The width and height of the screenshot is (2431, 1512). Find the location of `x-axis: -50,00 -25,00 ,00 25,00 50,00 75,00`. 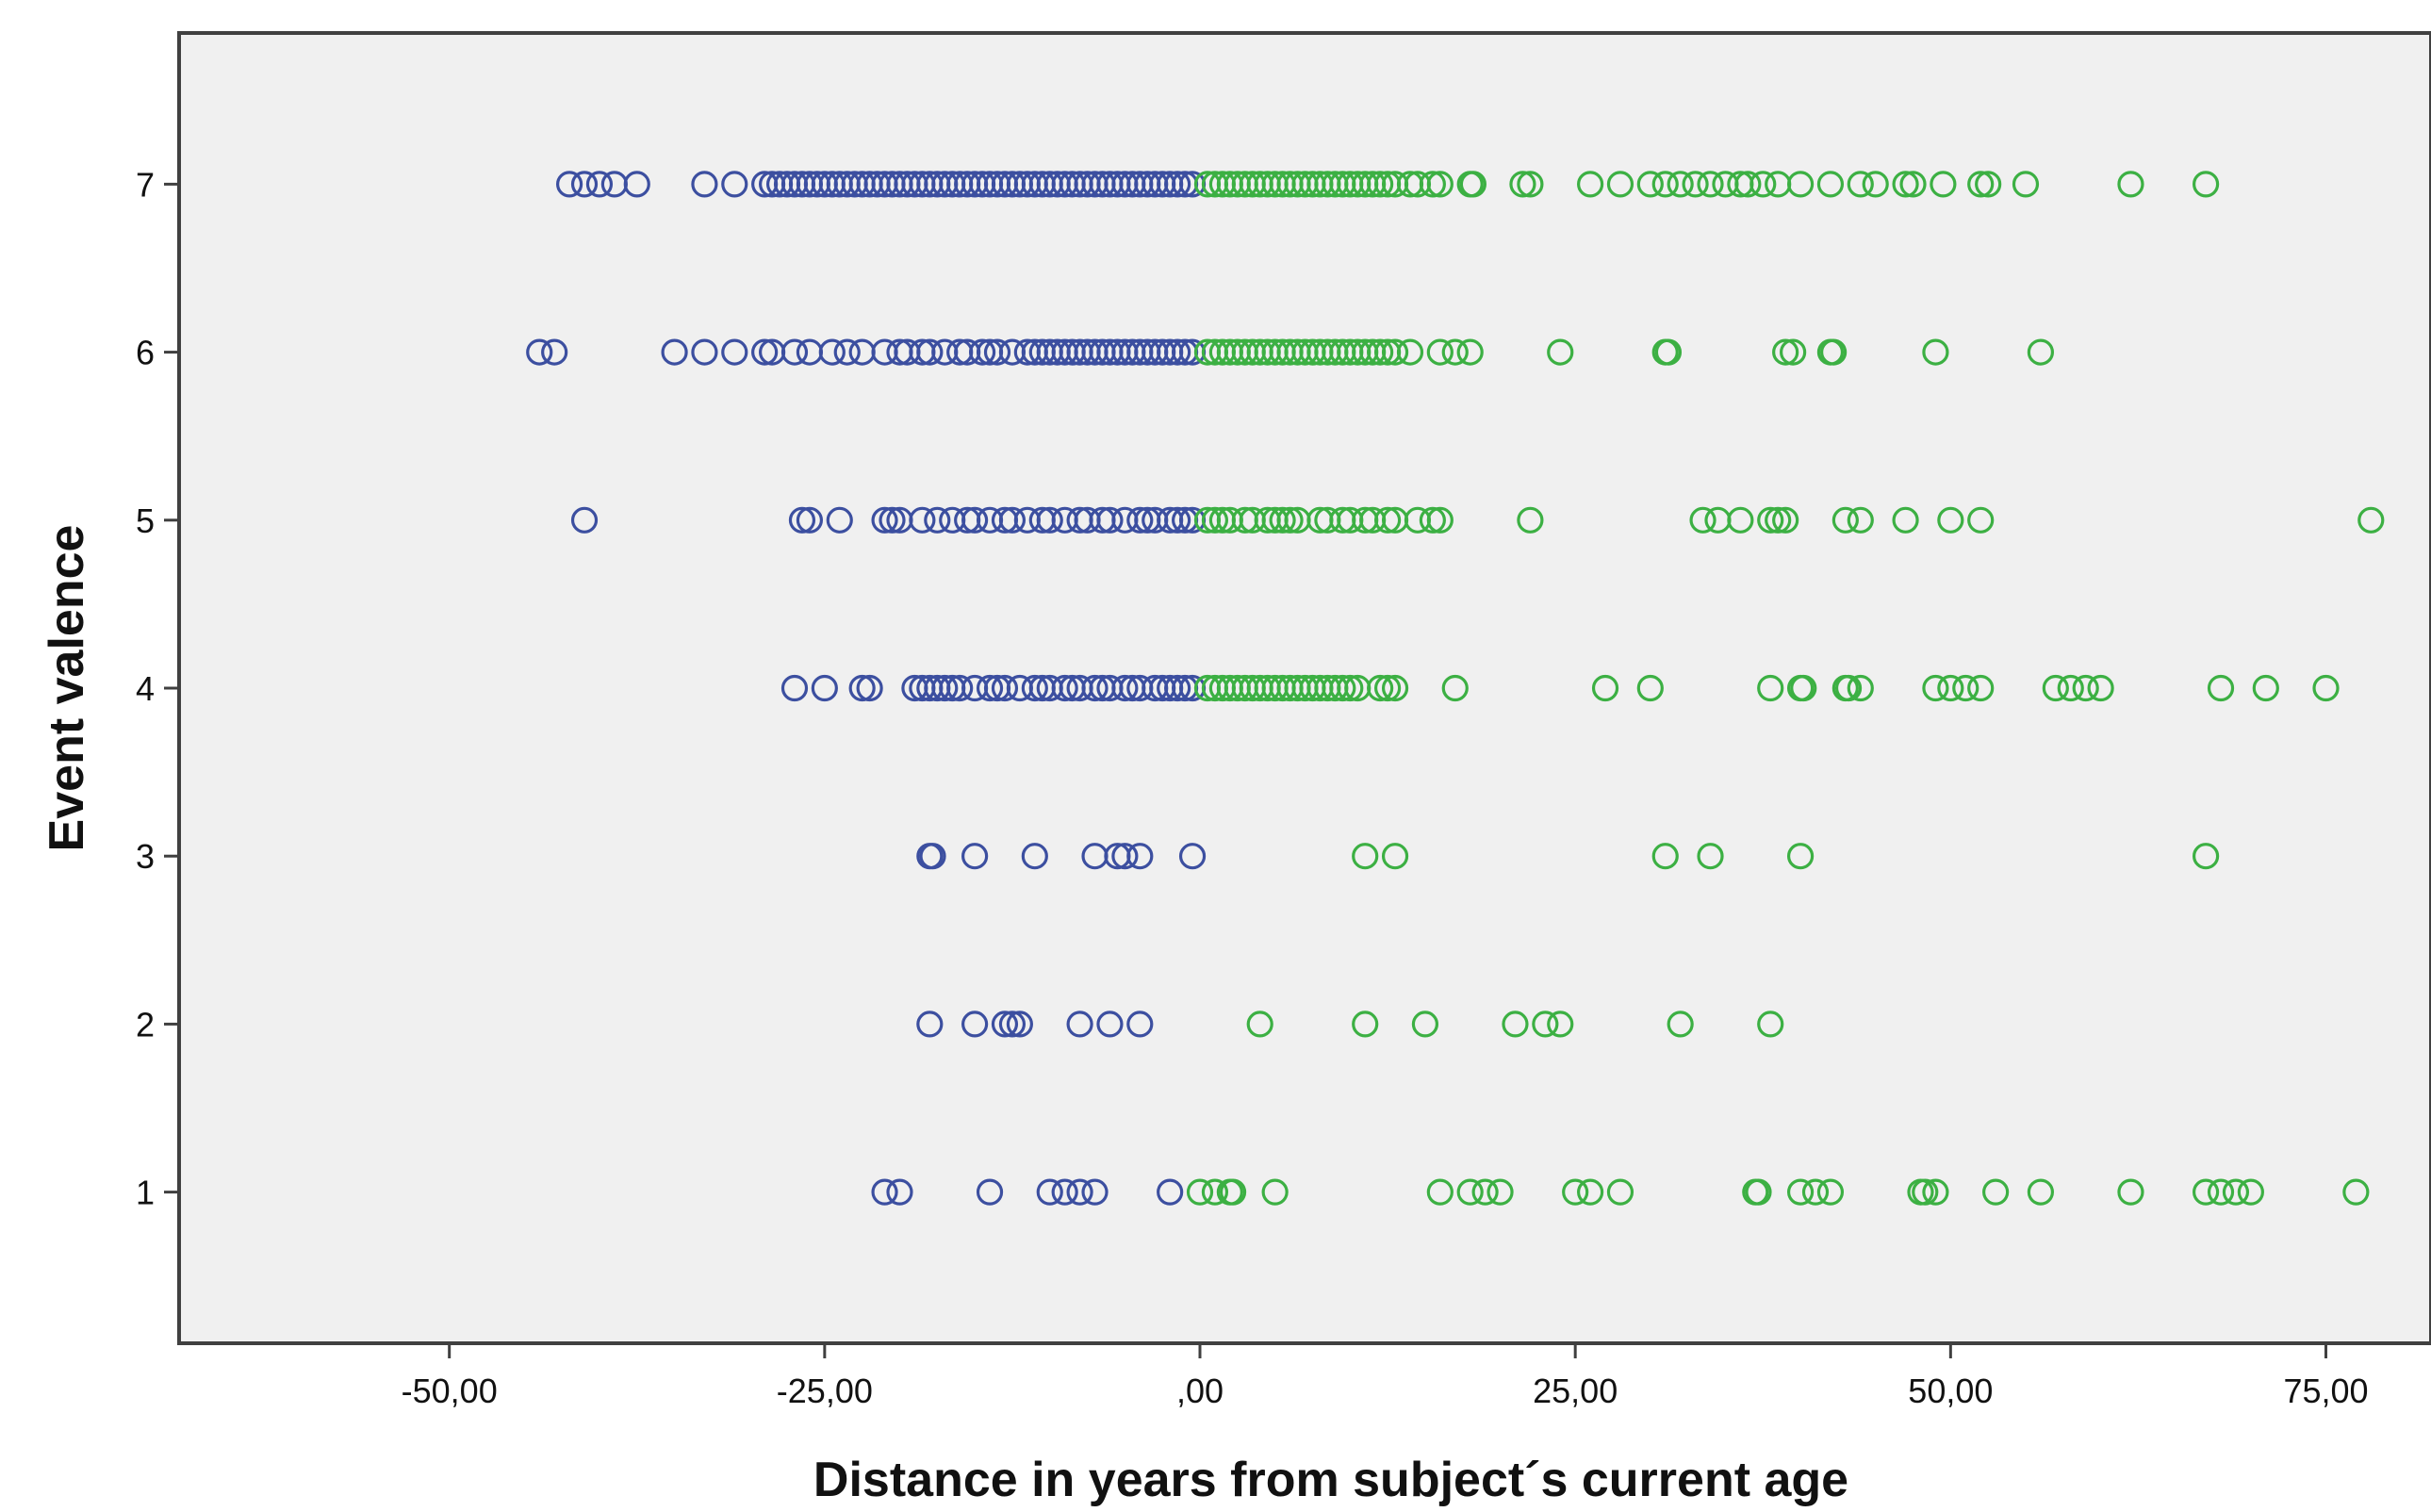

x-axis: -50,00 -25,00 ,00 25,00 50,00 75,00 is located at coordinates (1386, 1377).